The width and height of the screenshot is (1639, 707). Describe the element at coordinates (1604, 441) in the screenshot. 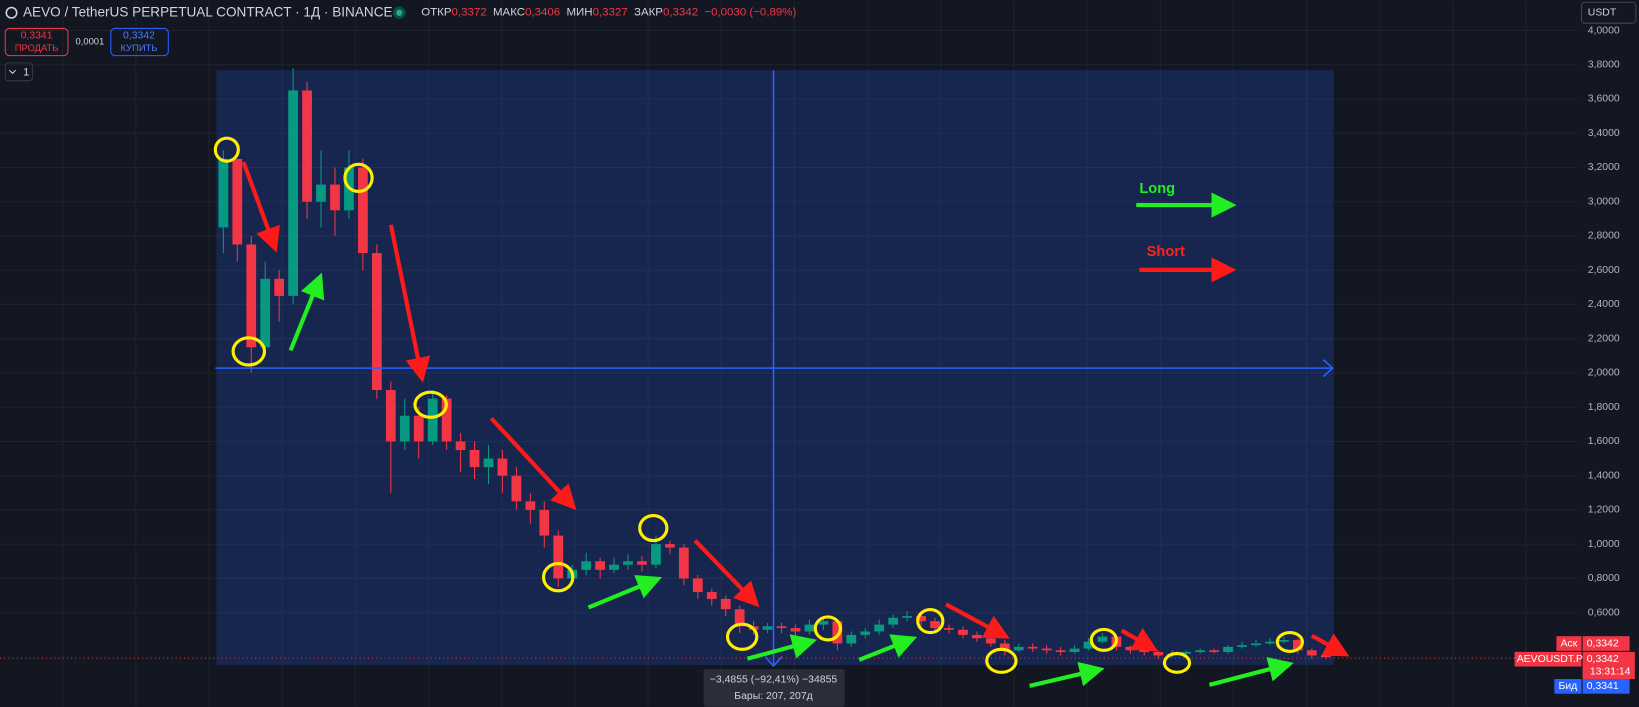

I see `y-tick-label: 1,6000` at that location.